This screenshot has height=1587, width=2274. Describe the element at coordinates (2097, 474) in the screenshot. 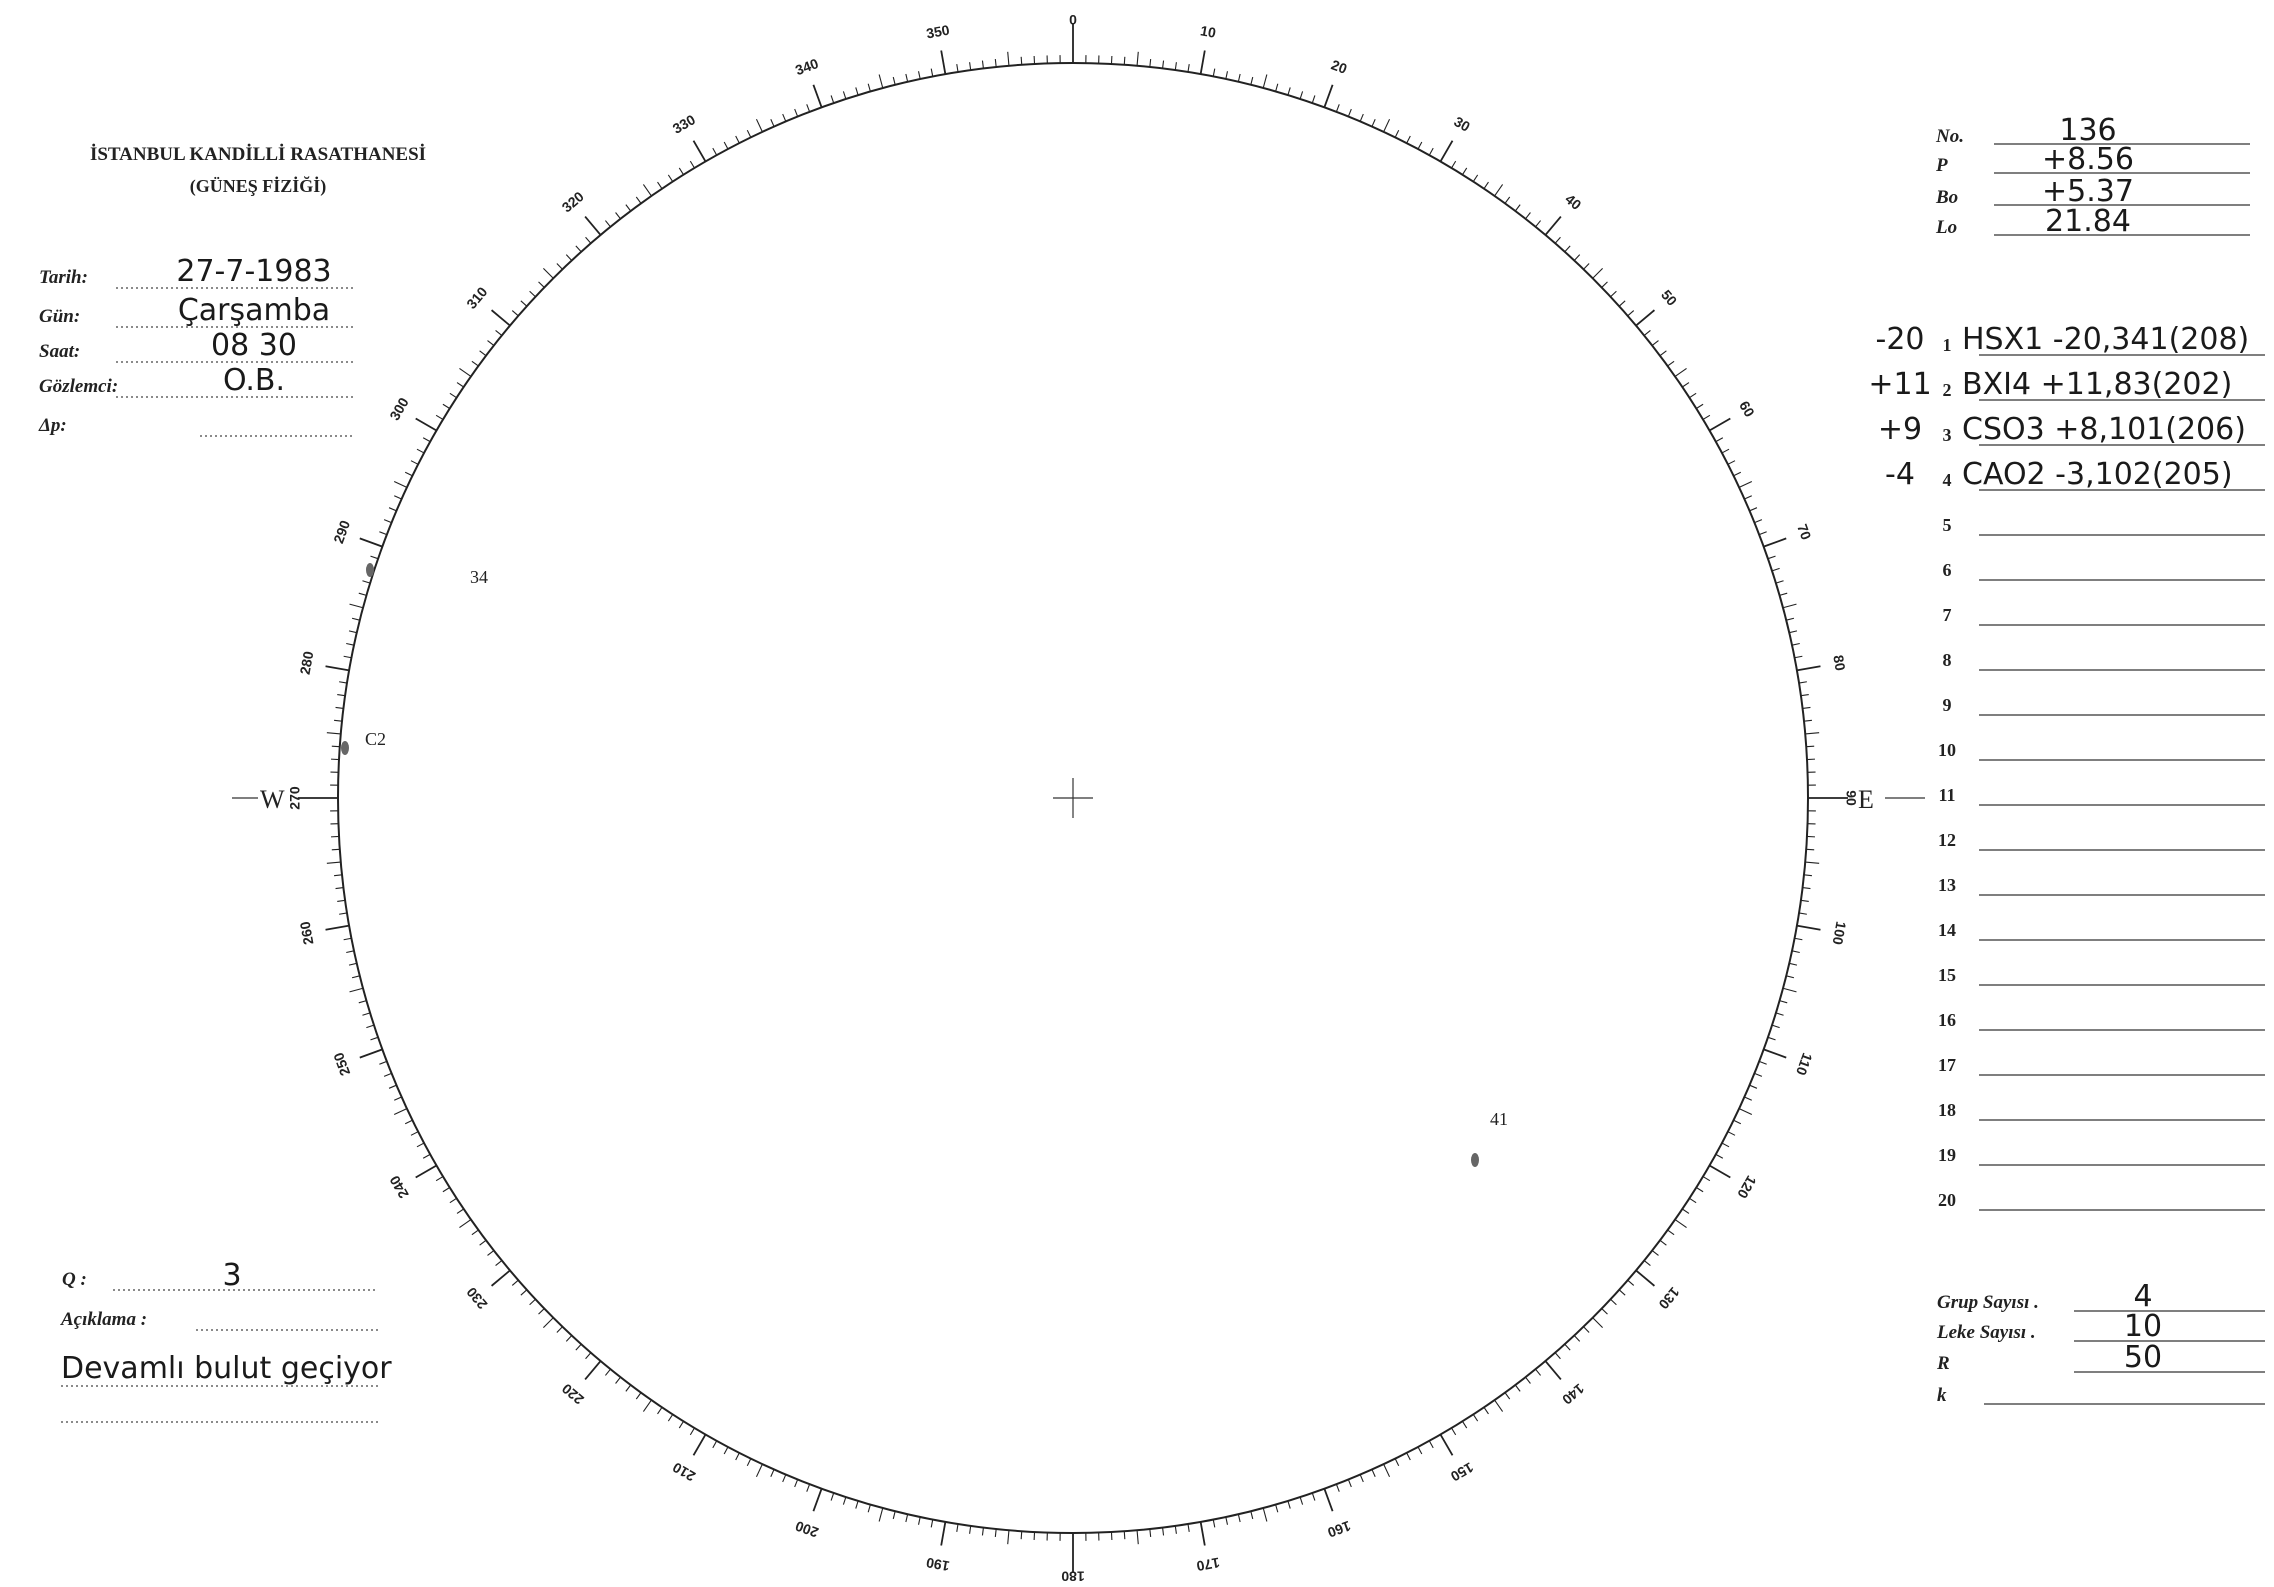

I see `group-text: CAO2 -3,102(205)` at that location.